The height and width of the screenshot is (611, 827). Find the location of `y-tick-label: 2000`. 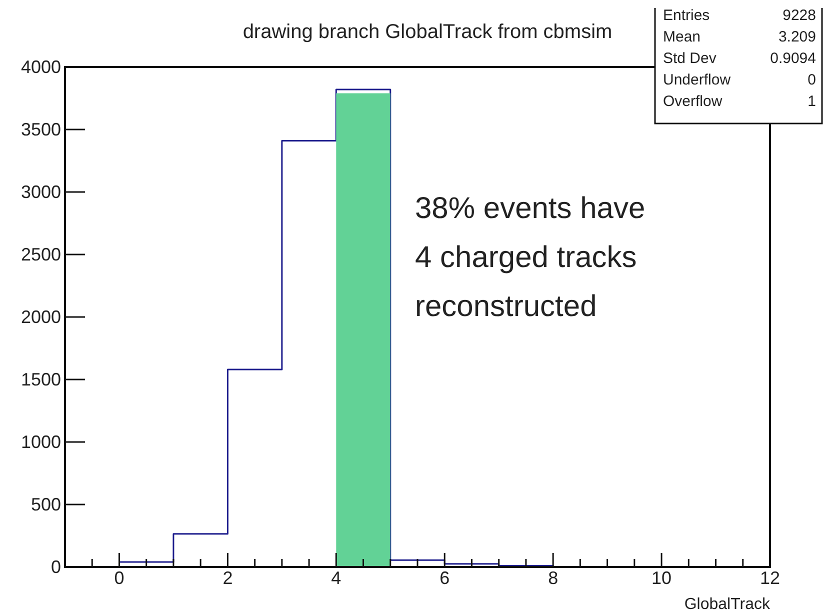

y-tick-label: 2000 is located at coordinates (40, 316).